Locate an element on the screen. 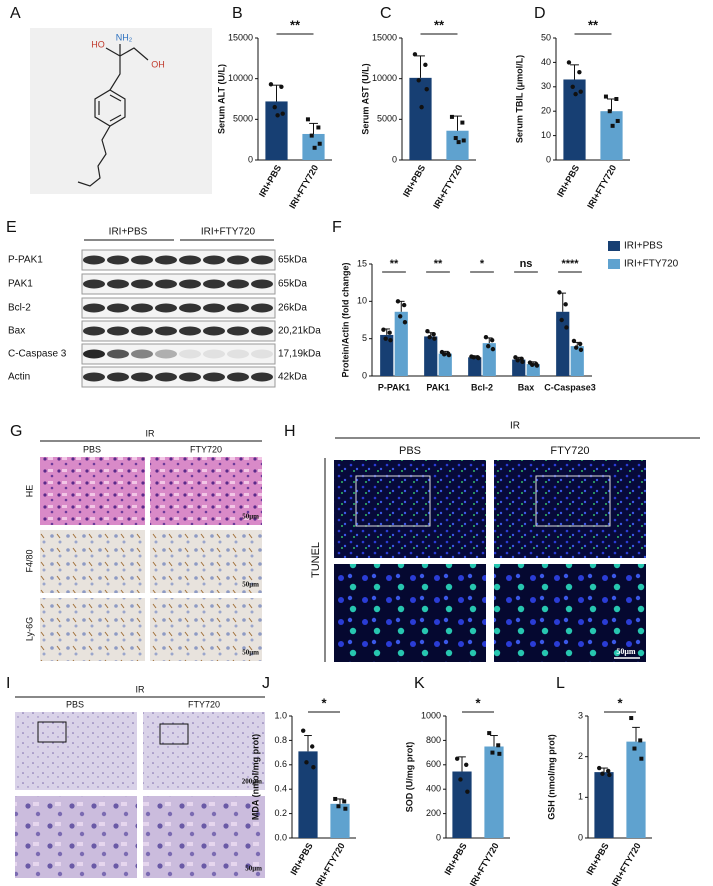 The image size is (713, 886). blot-size: 42kDa is located at coordinates (292, 377).